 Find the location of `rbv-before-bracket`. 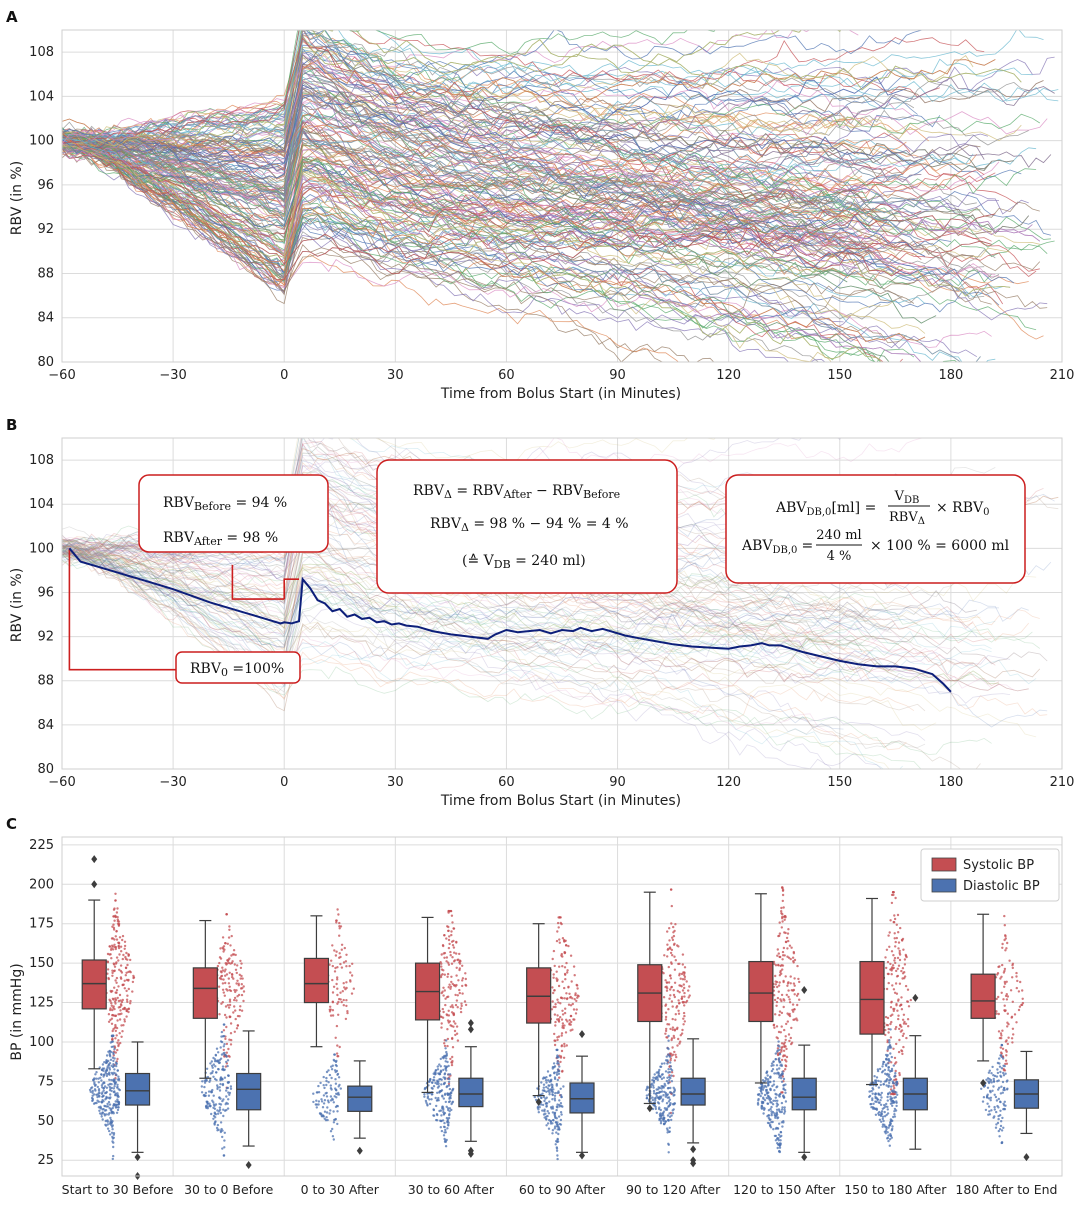

rbv-before-bracket is located at coordinates (258, 582).